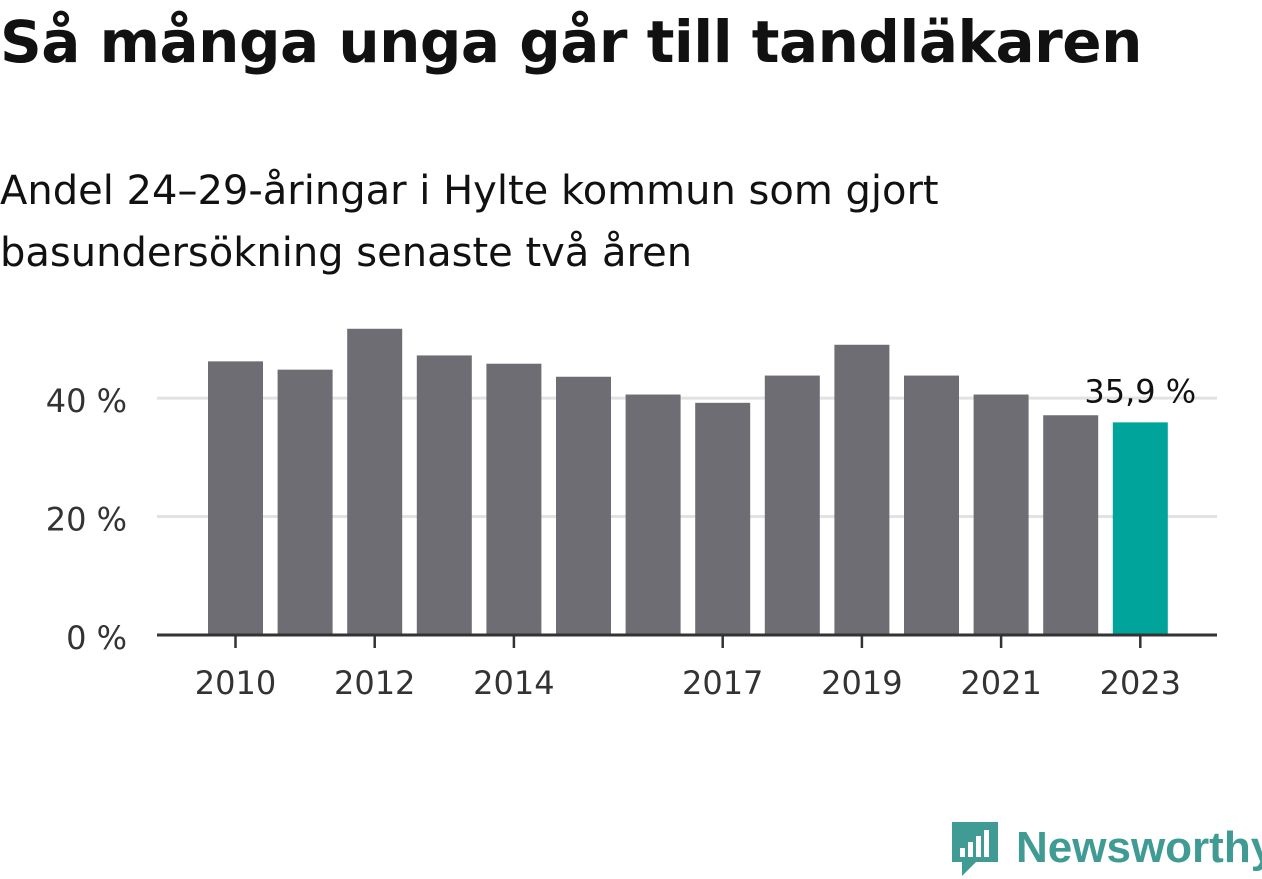 Image resolution: width=1262 pixels, height=879 pixels. Describe the element at coordinates (86, 401) in the screenshot. I see `y-tick-label: 40 %` at that location.